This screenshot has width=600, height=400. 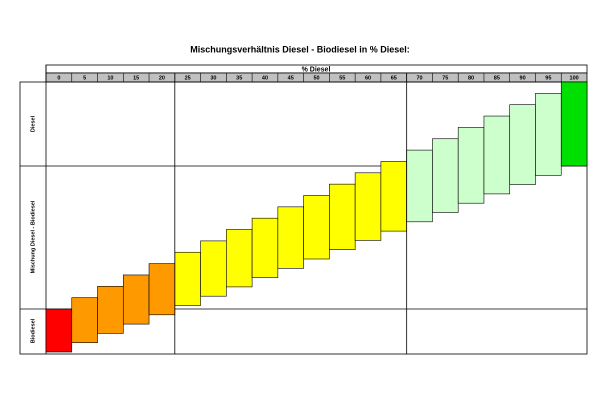 I want to click on row-label: Mischung Diesel - Biodiesel, so click(x=33, y=236).